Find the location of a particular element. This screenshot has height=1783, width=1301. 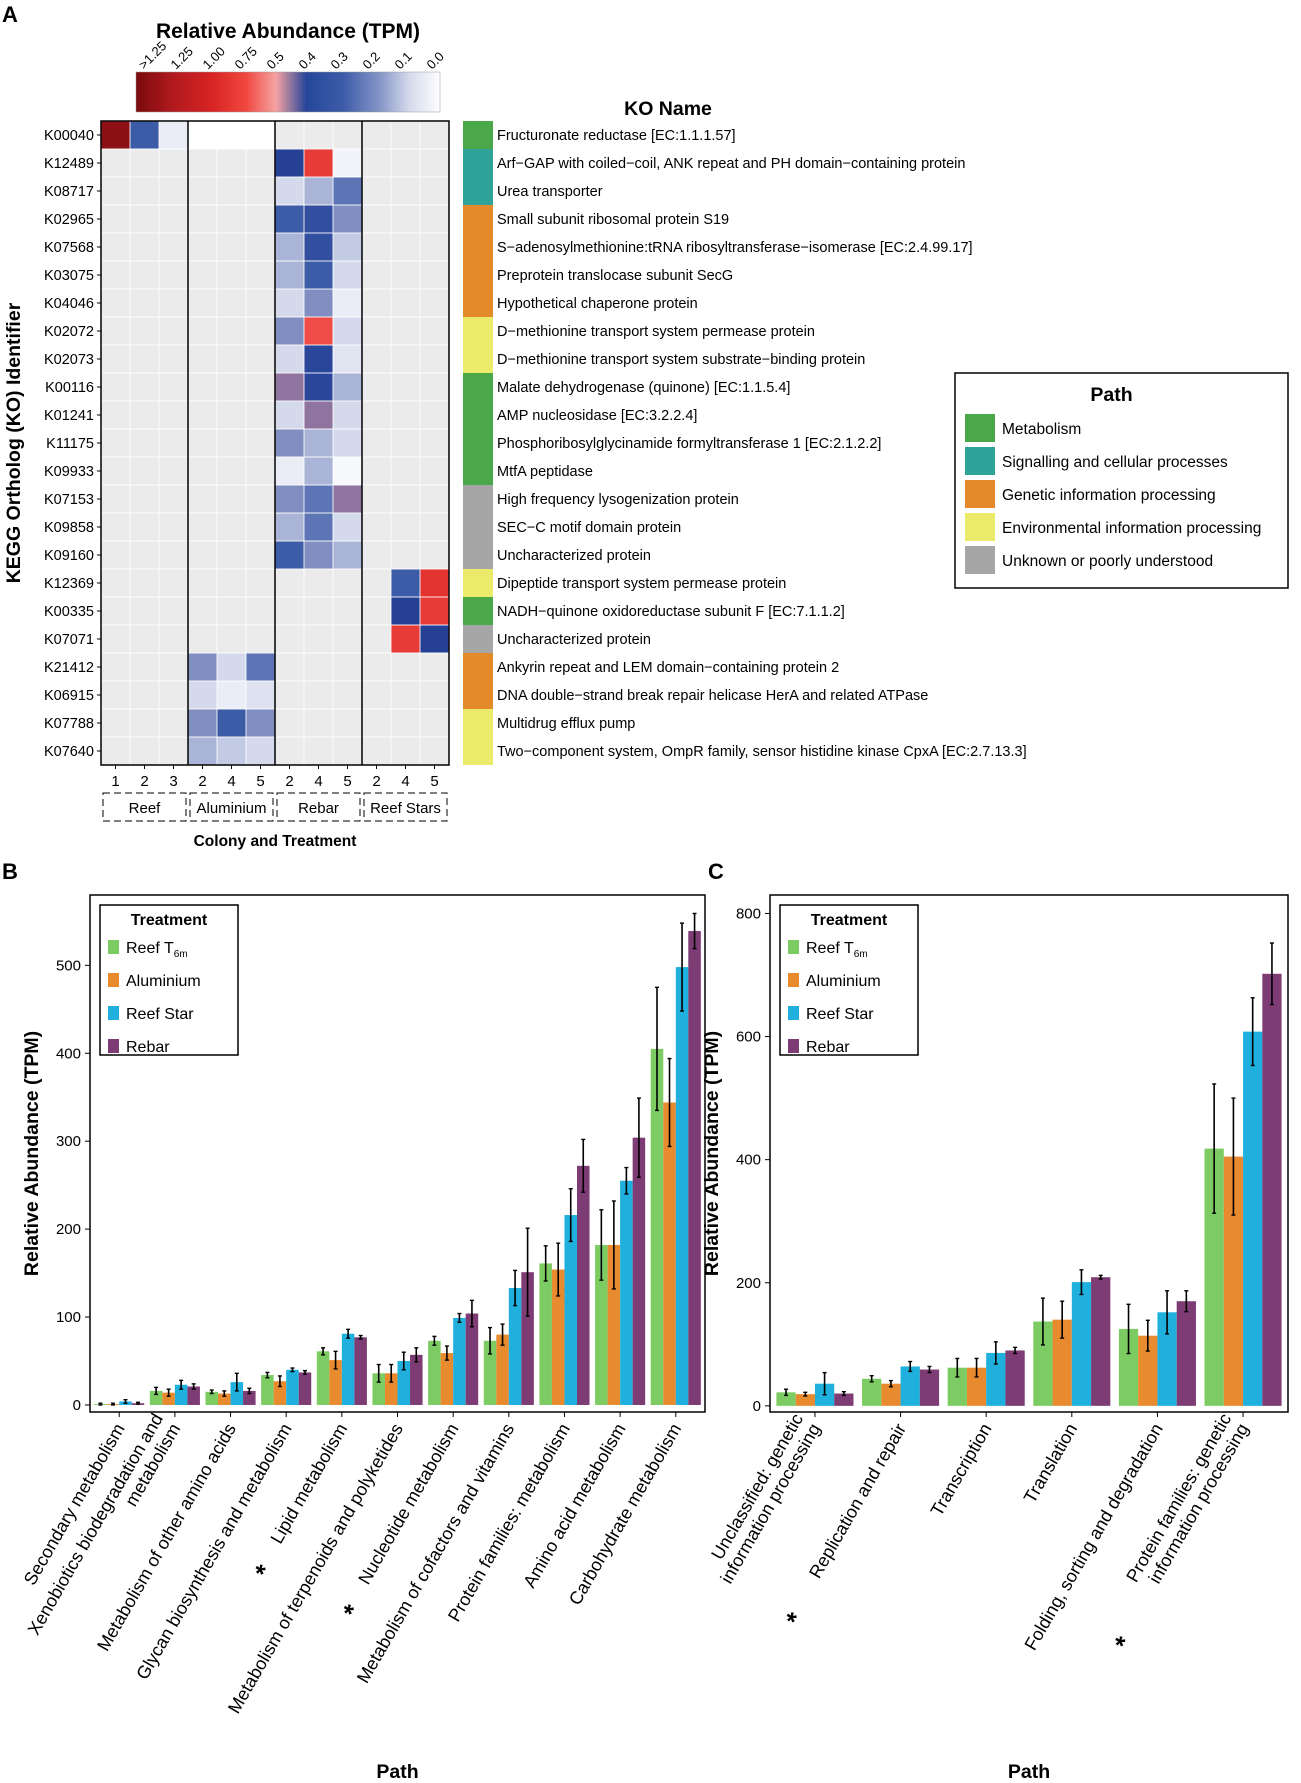

ko-identifier-label: K00040 is located at coordinates (69, 136).